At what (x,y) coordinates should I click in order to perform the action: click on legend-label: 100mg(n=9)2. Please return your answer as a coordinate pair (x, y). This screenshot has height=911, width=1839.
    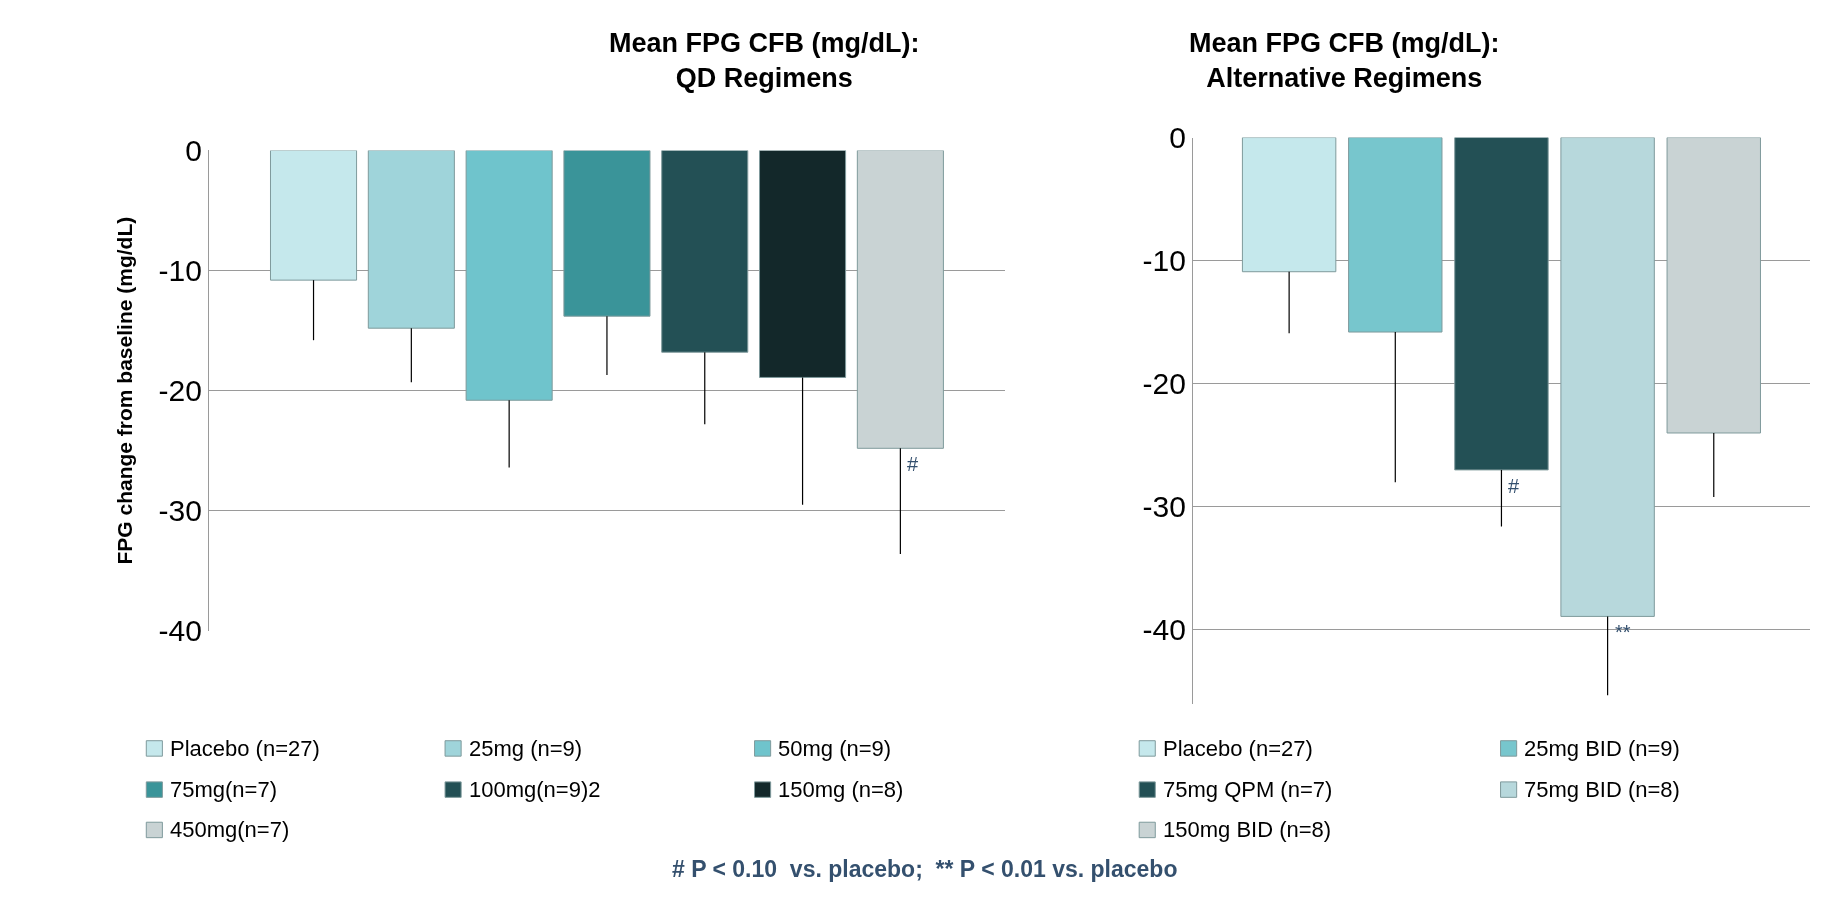
    Looking at the image, I should click on (535, 789).